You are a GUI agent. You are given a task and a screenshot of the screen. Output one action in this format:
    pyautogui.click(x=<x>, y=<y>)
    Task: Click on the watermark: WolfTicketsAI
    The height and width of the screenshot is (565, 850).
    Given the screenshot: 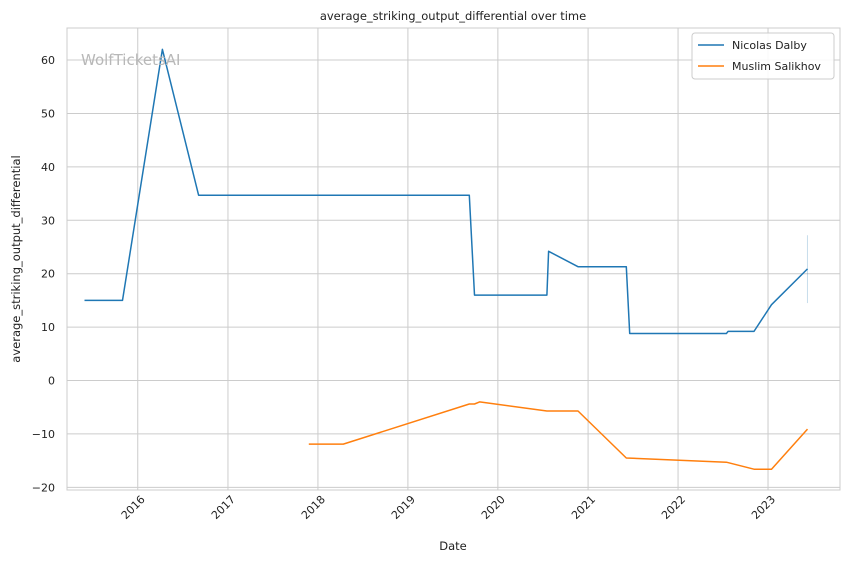 What is the action you would take?
    pyautogui.click(x=130, y=60)
    